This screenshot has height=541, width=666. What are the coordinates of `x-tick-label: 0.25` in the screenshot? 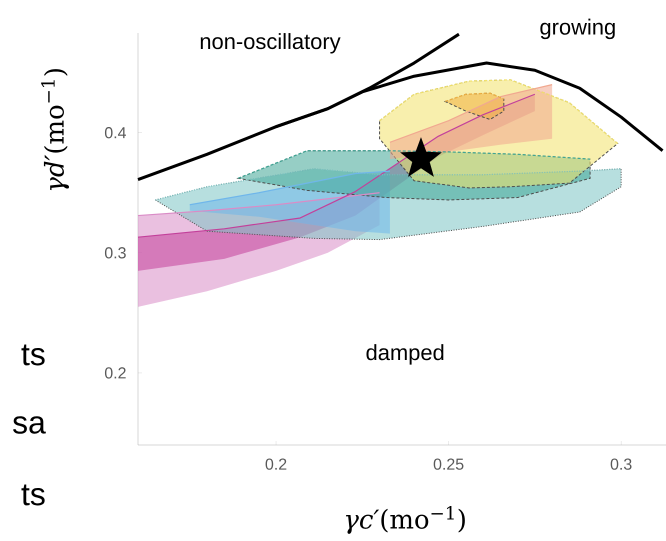 It's located at (449, 464).